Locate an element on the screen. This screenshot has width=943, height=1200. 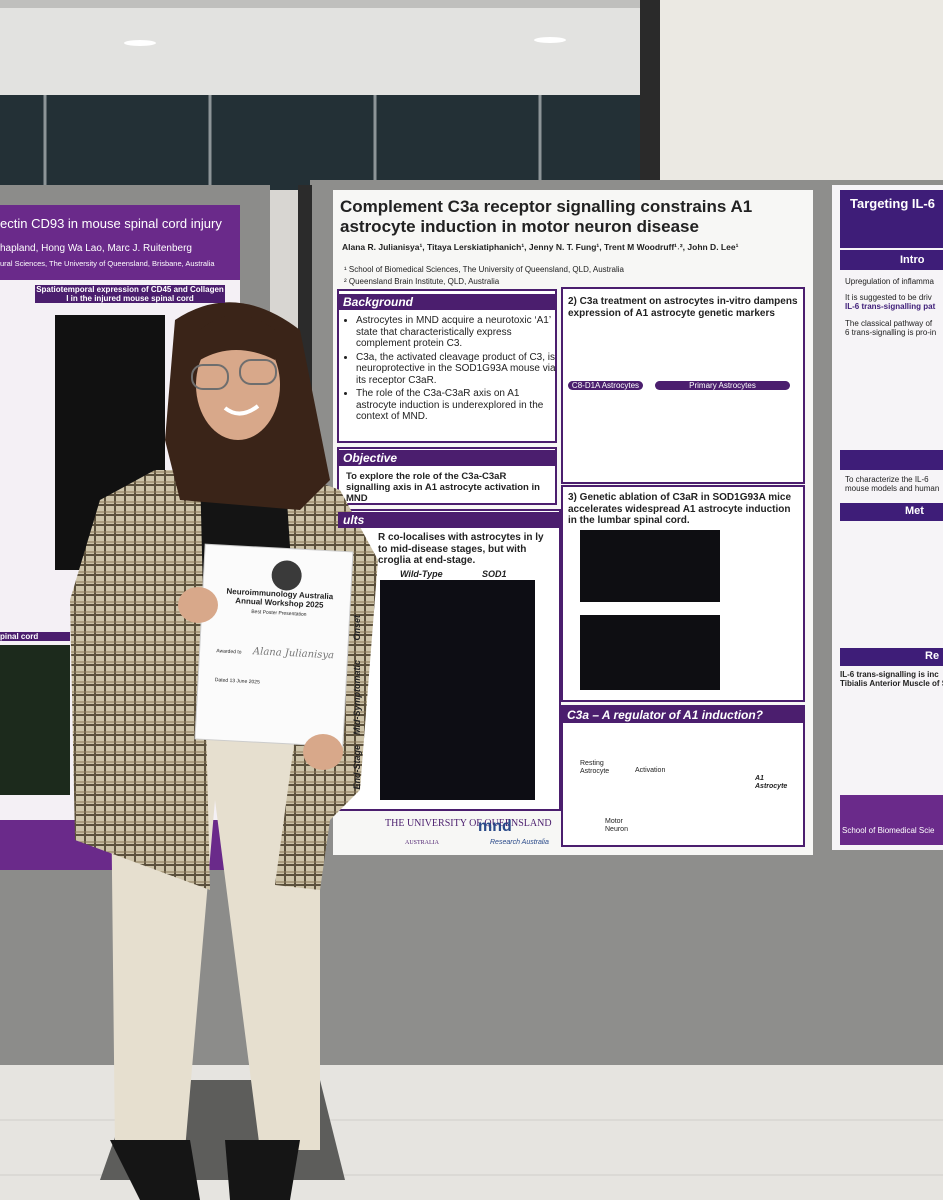
panel-label: C8-D1A Astrocytes is located at coordinates (605, 386).